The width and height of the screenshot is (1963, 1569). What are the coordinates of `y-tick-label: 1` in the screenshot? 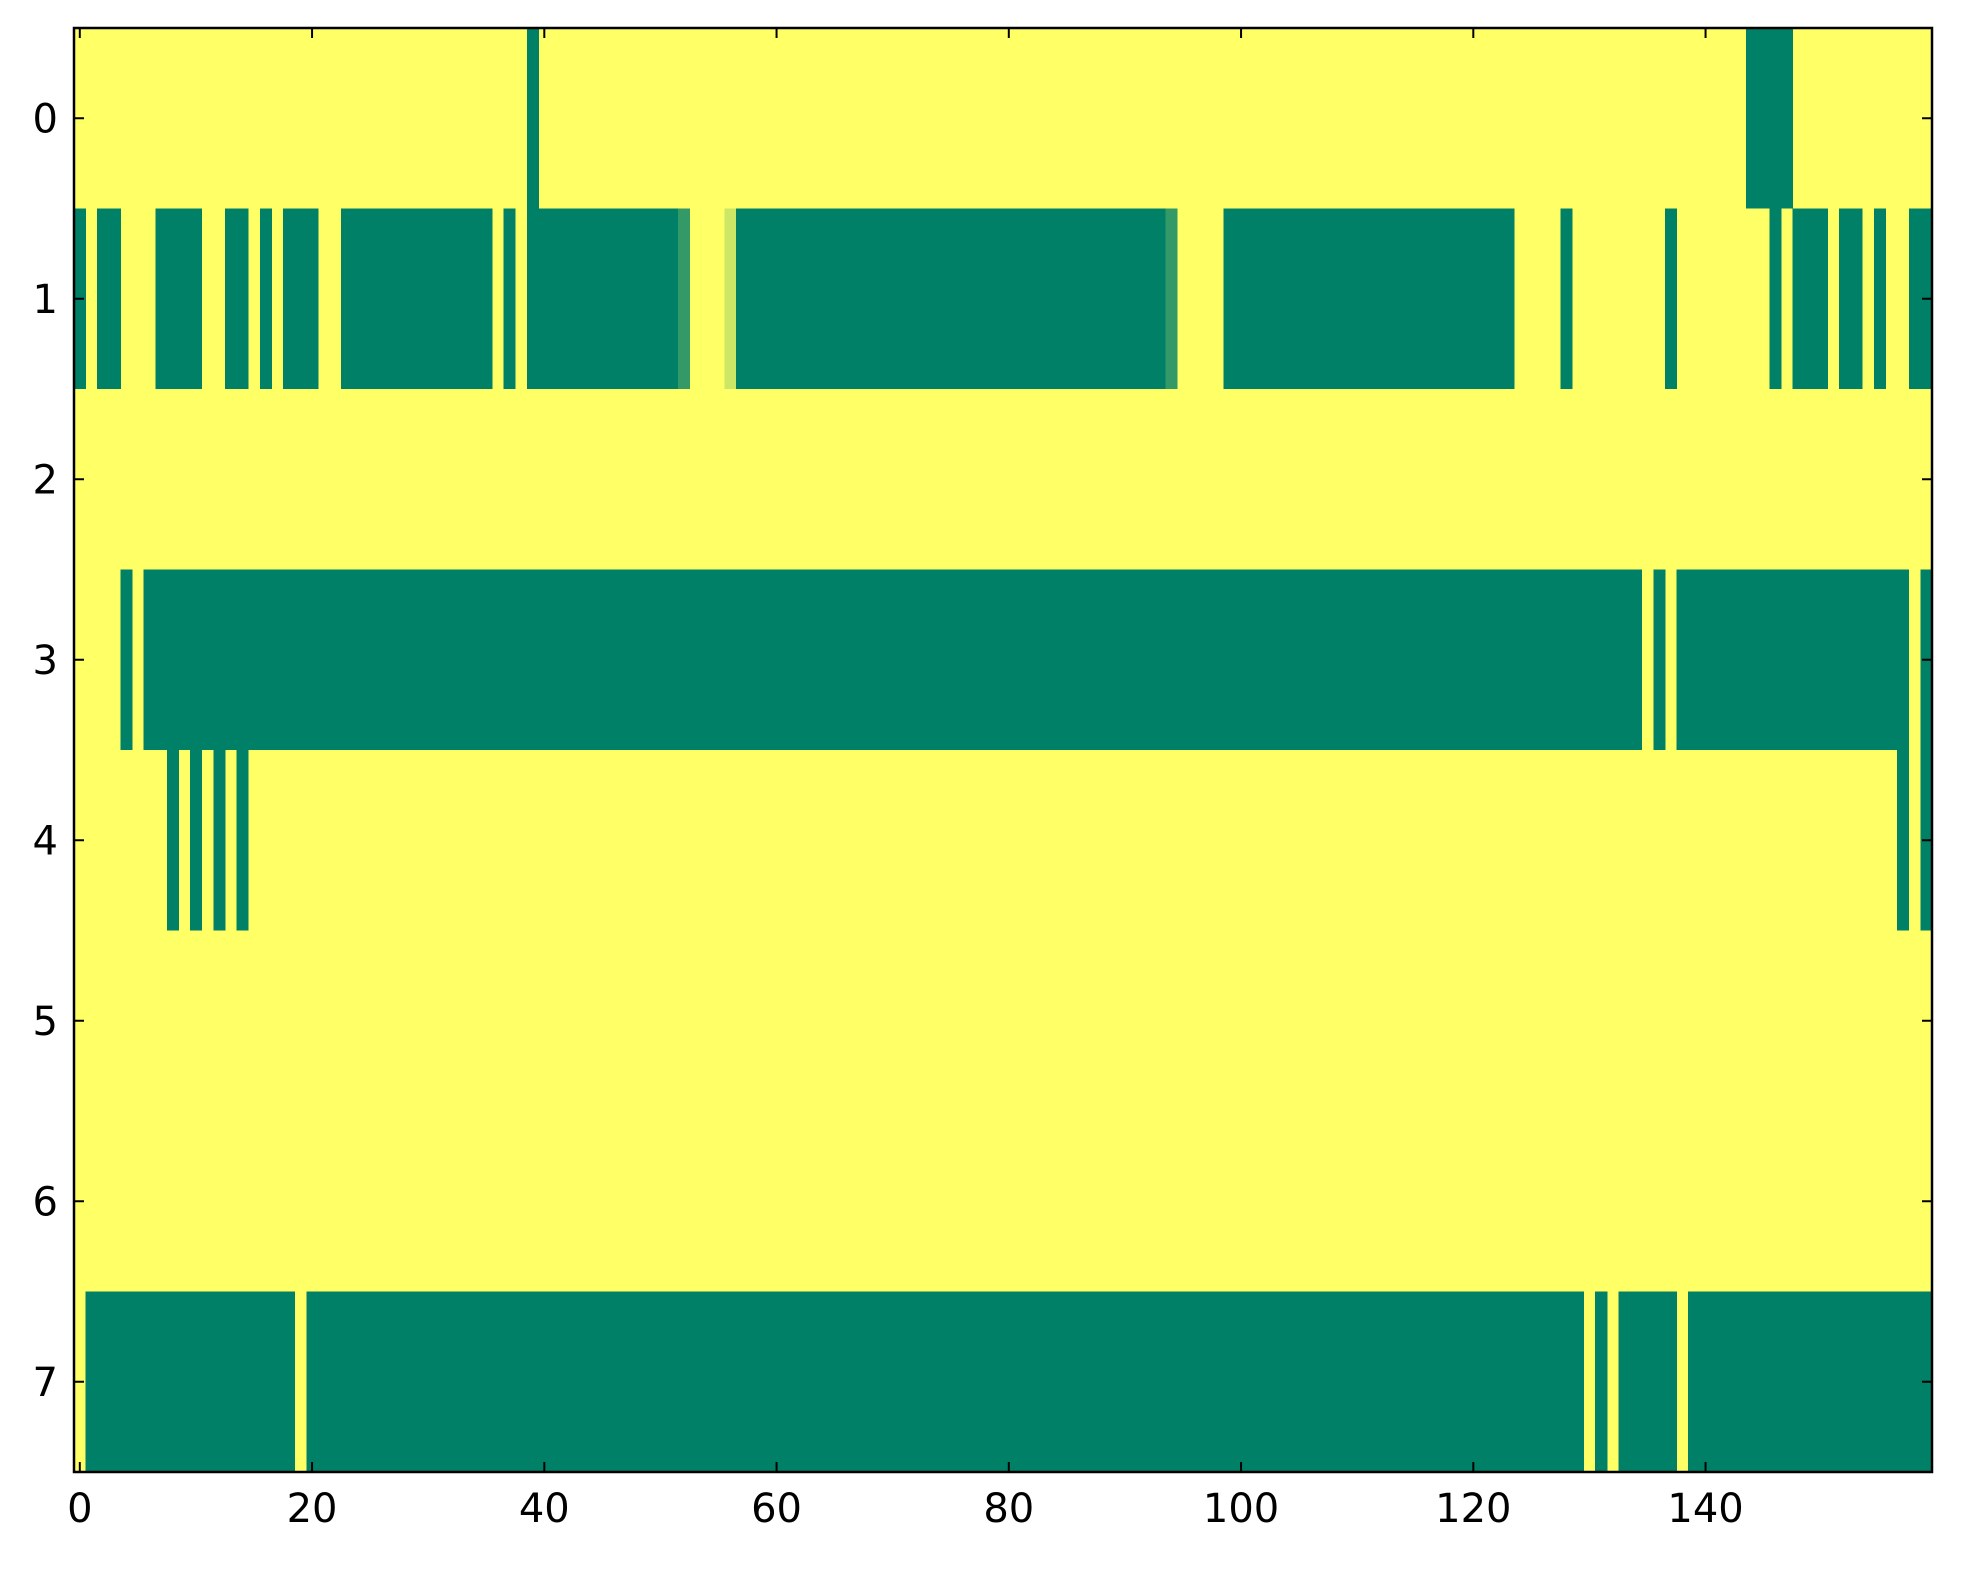 It's located at (45, 300).